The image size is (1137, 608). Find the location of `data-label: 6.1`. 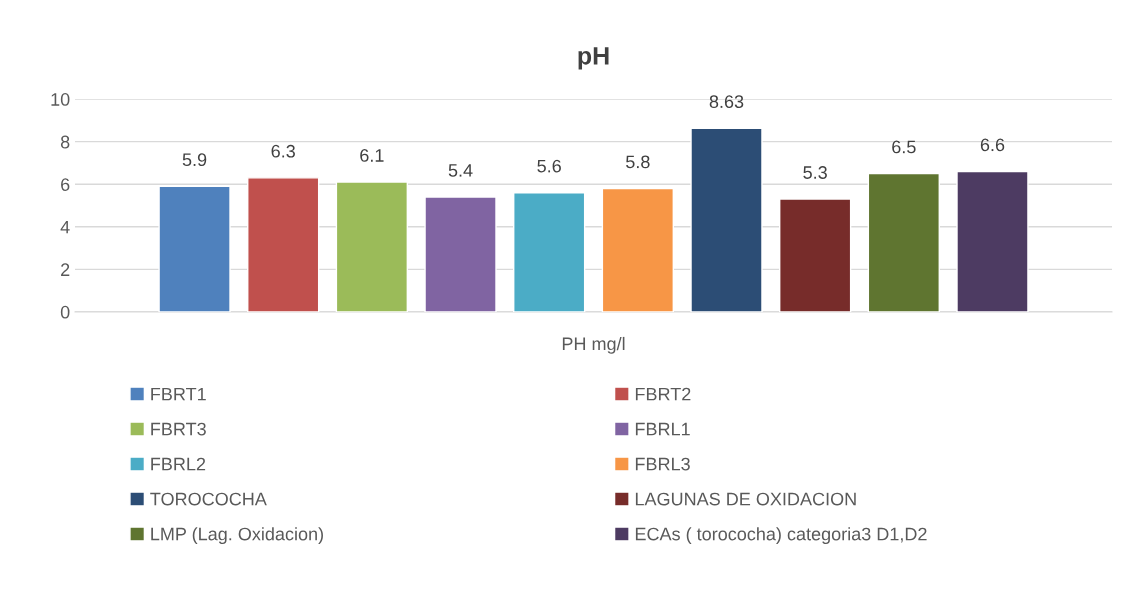

data-label: 6.1 is located at coordinates (372, 155).